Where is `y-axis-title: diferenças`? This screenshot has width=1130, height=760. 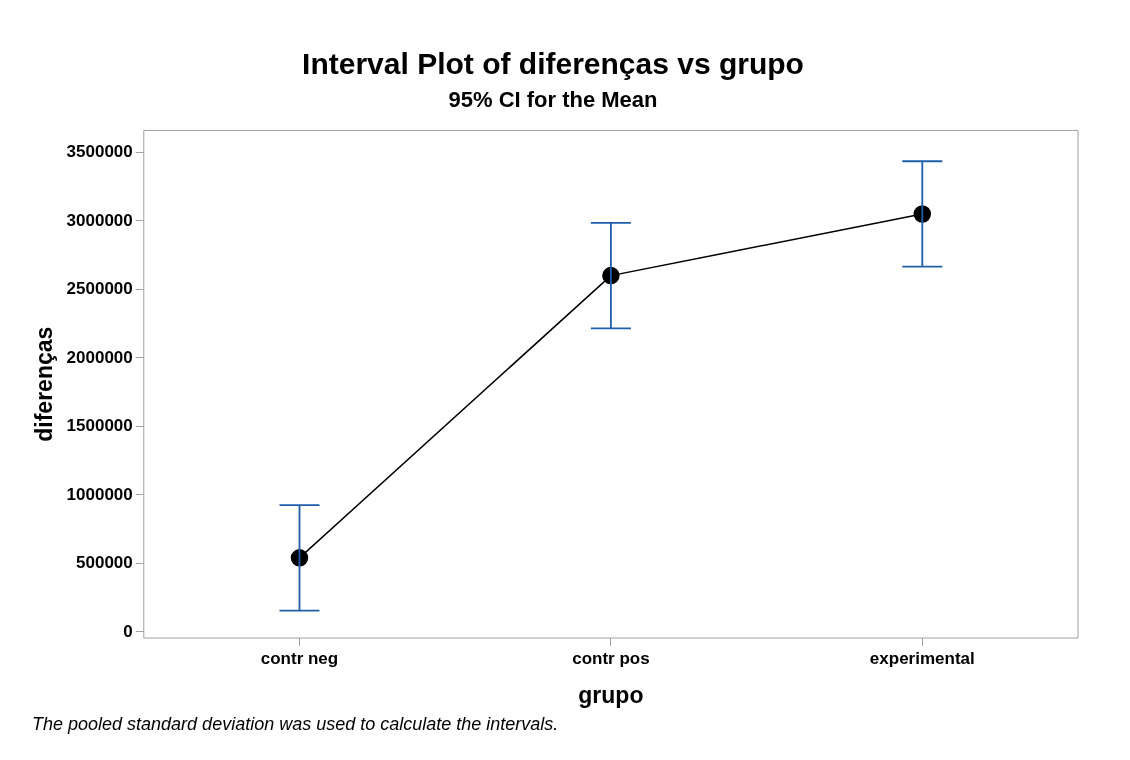
y-axis-title: diferenças is located at coordinates (44, 384).